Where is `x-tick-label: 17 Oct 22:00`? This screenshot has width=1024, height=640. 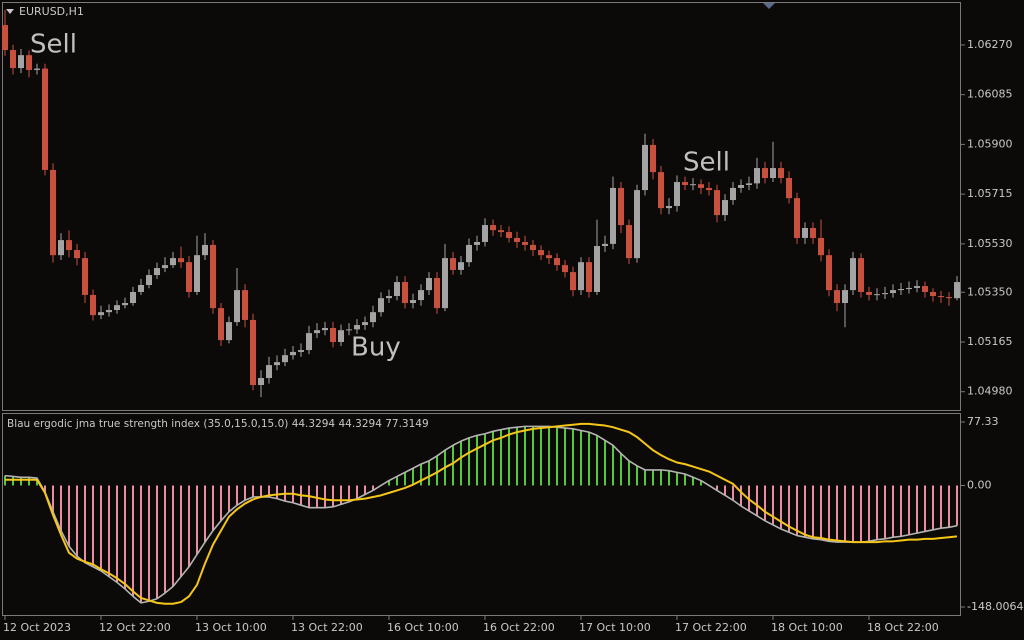 x-tick-label: 17 Oct 22:00 is located at coordinates (711, 627).